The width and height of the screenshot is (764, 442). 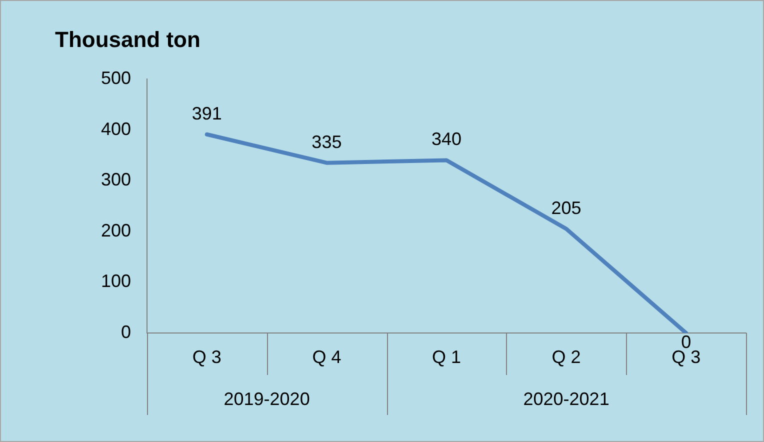 I want to click on y-axis-title: Thousand ton, so click(x=127, y=39).